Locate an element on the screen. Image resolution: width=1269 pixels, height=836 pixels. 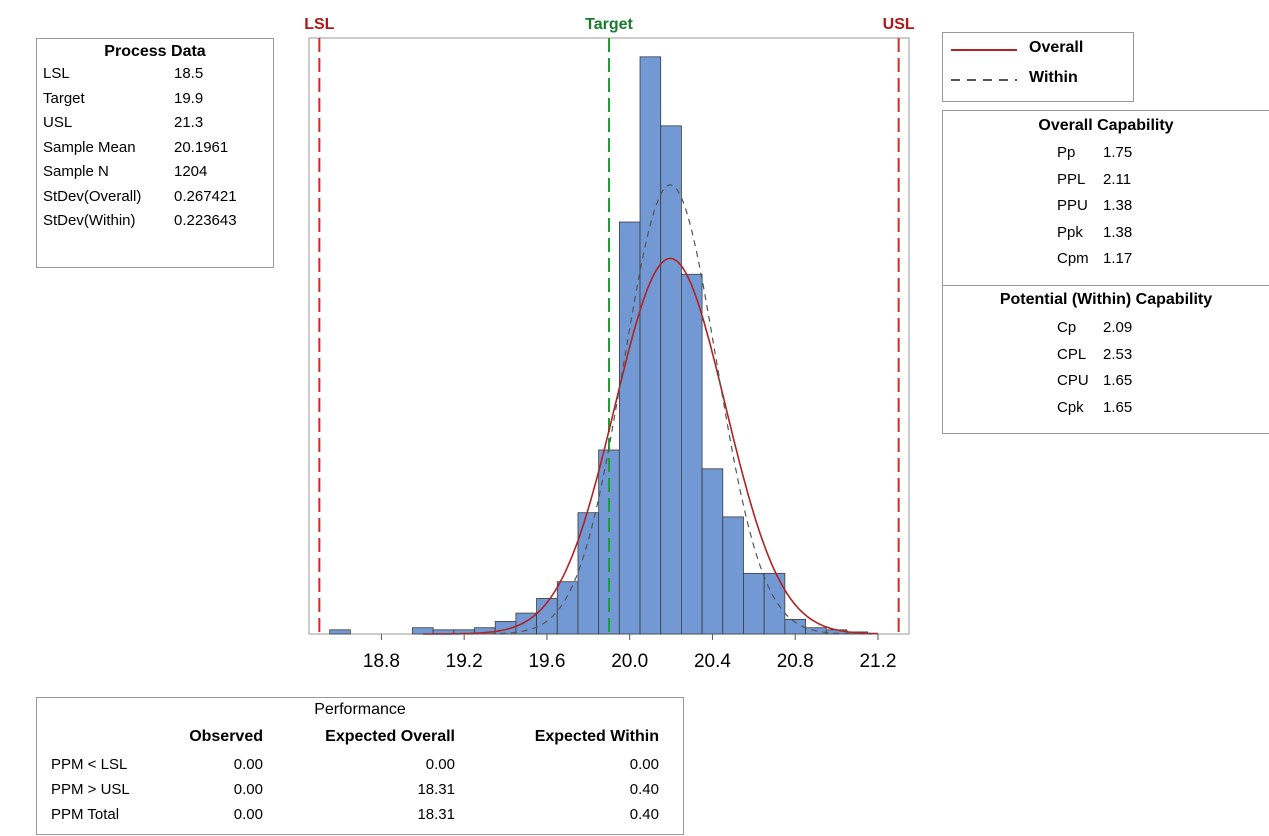
overall-line-icon is located at coordinates (984, 50).